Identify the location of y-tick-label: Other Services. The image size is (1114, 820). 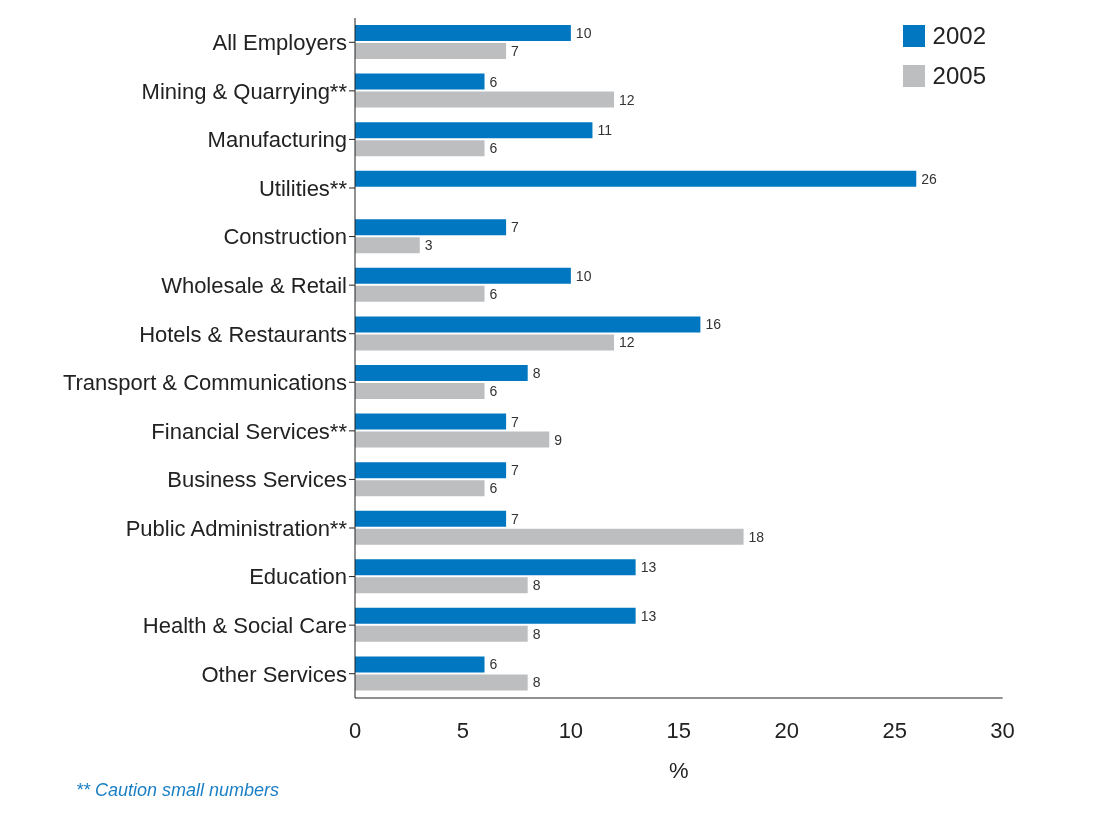
(274, 674).